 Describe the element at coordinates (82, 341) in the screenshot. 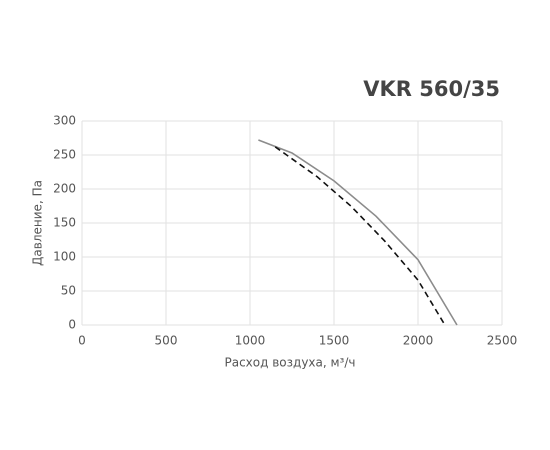

I see `x-tick-label: 0` at that location.